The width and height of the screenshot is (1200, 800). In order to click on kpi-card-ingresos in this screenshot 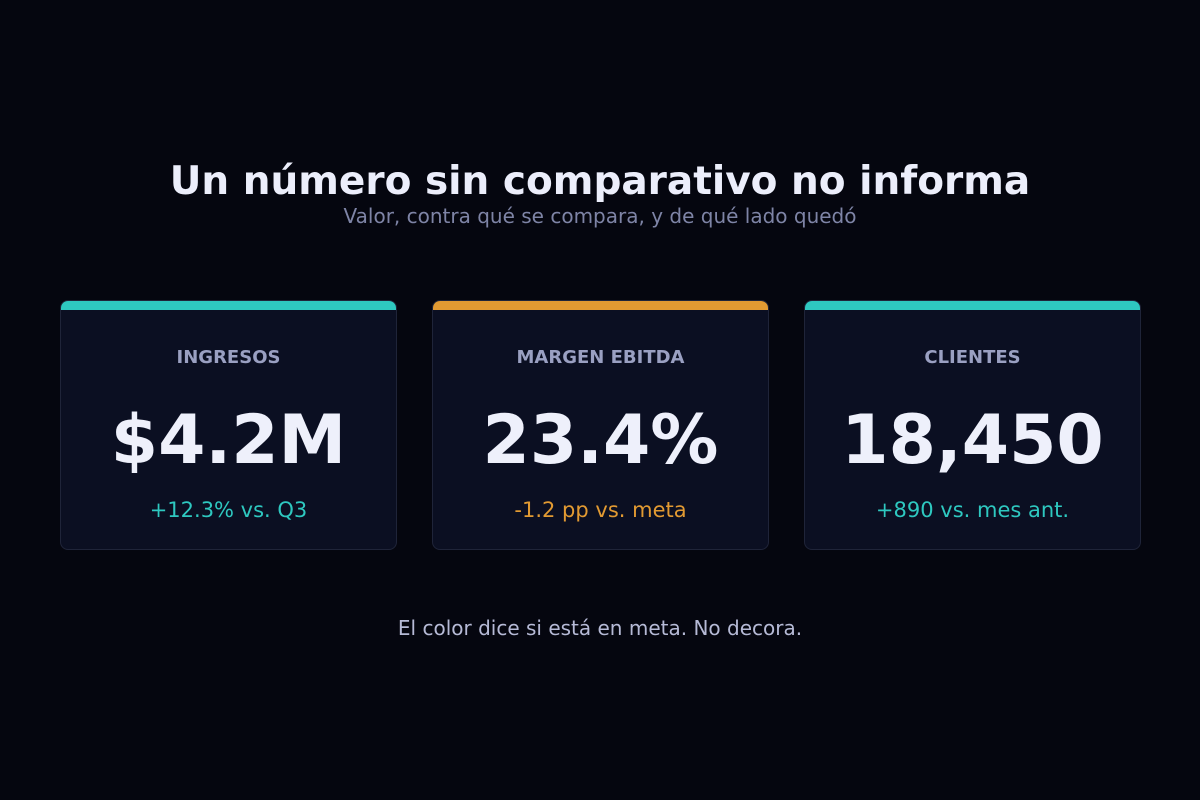, I will do `click(228, 425)`.